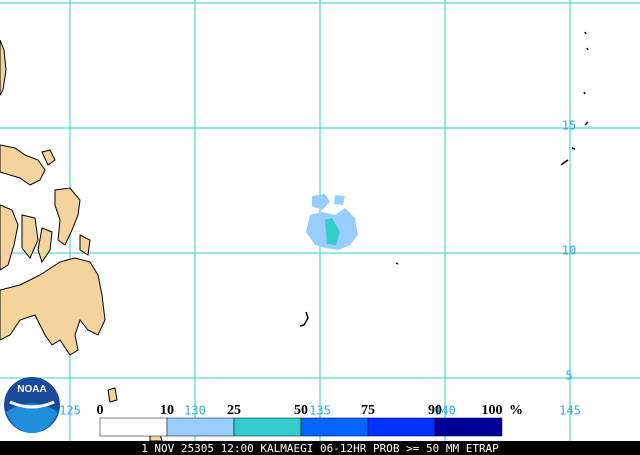  Describe the element at coordinates (100, 410) in the screenshot. I see `legend-label: 0` at that location.